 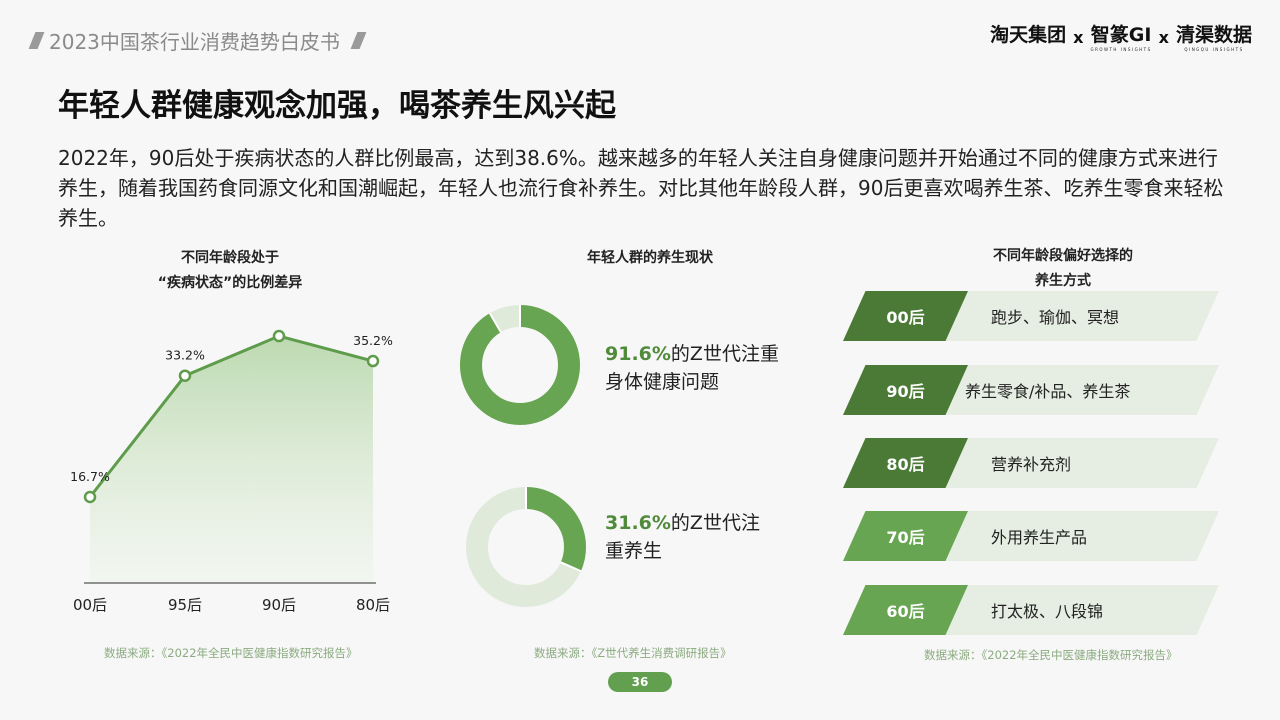 What do you see at coordinates (230, 258) in the screenshot?
I see `left-chart-title-line1: 不同年龄段处于` at bounding box center [230, 258].